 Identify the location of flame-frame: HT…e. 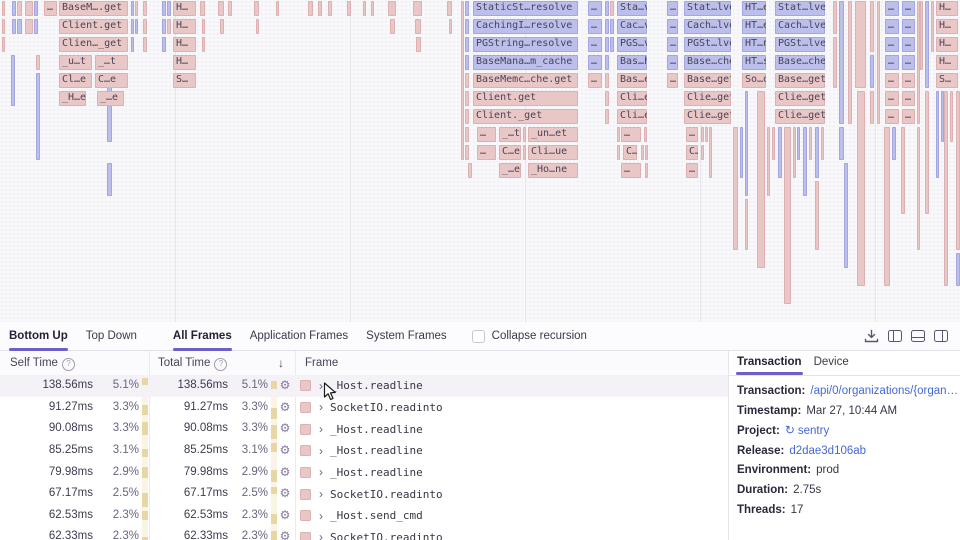
(754, 26).